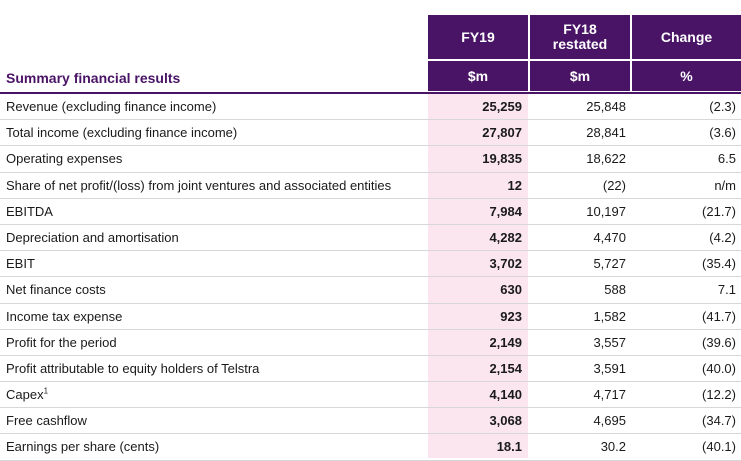  I want to click on fy19-value: 2,149, so click(505, 342).